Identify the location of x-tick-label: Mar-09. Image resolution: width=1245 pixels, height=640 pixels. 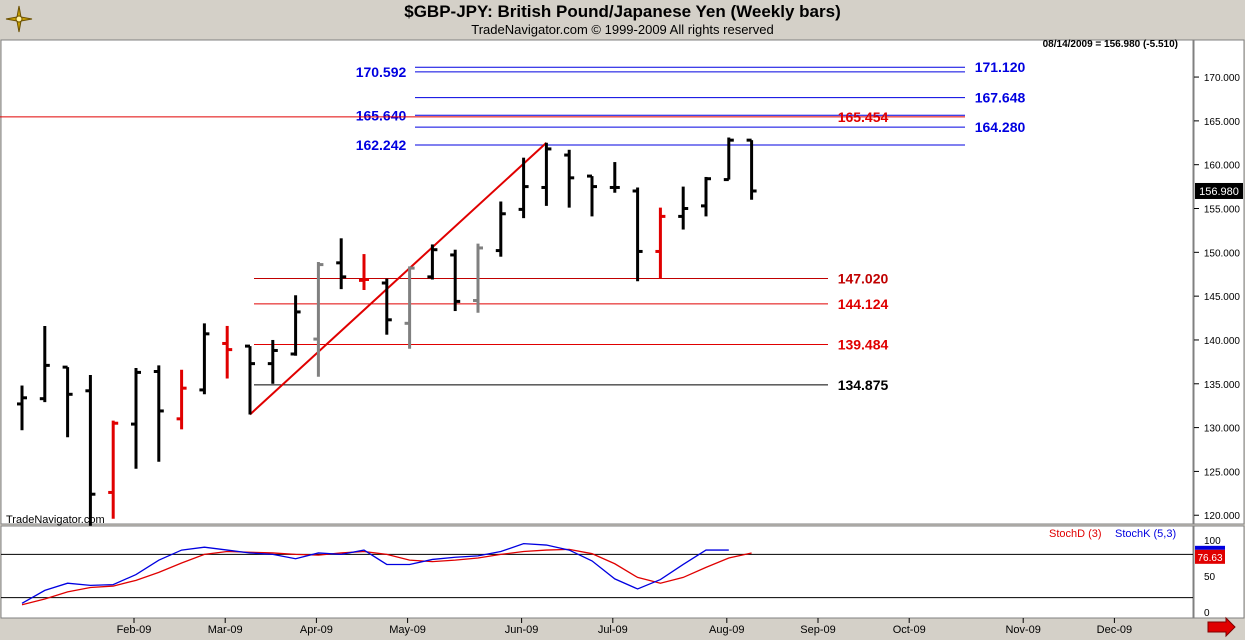
(225, 630).